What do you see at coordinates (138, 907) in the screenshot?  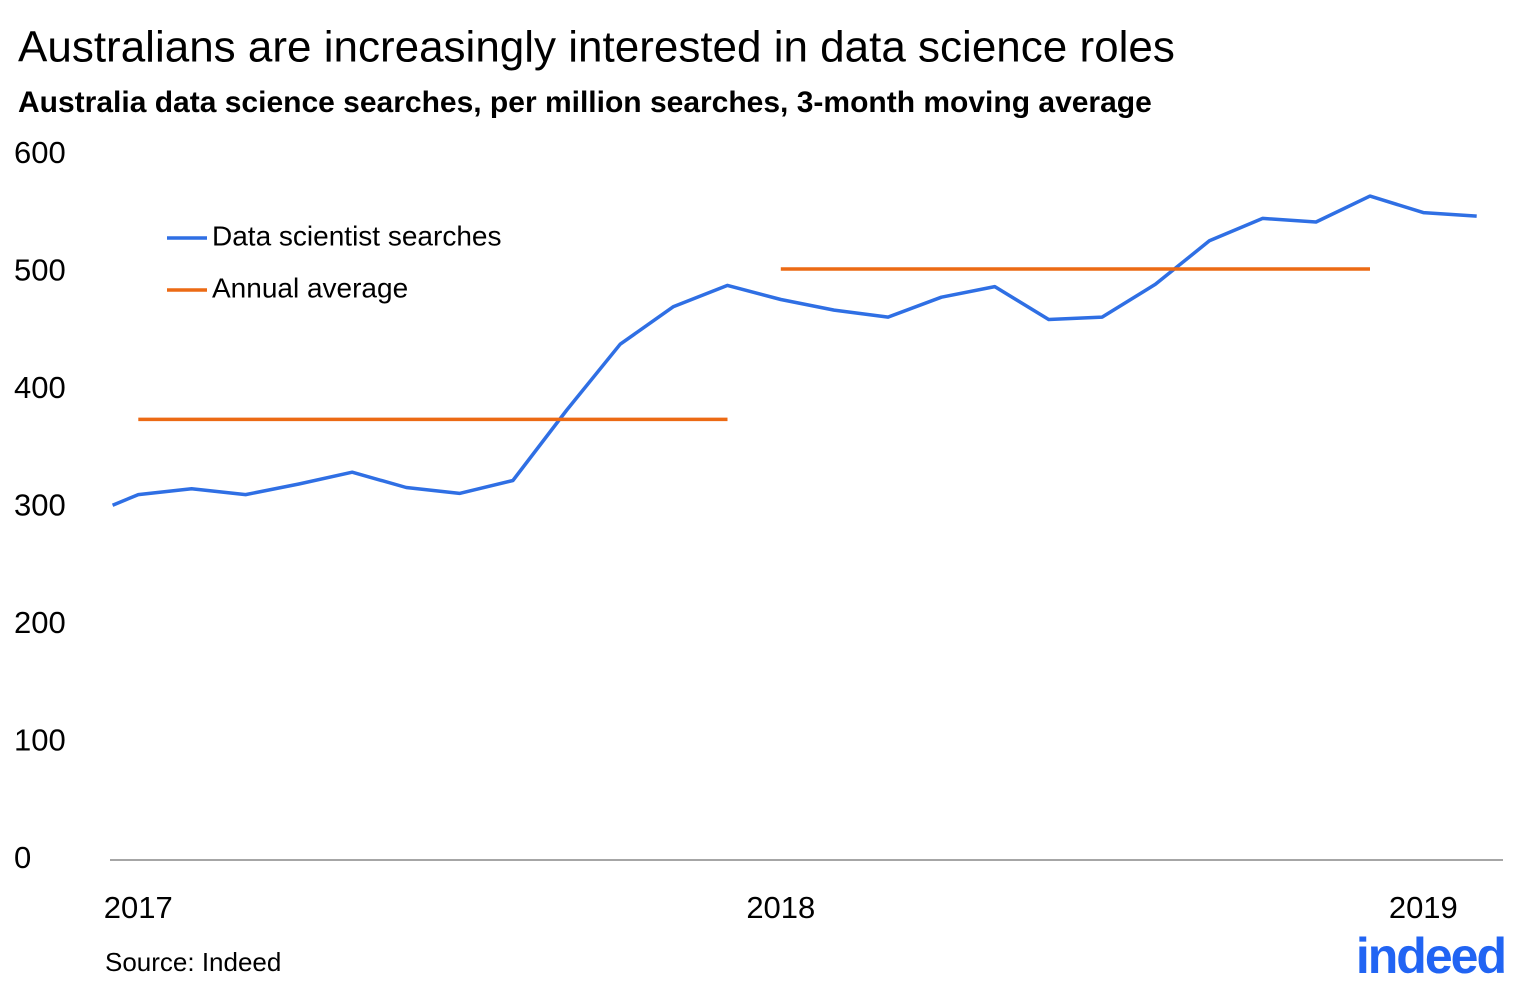 I see `x-tick-label: 2017` at bounding box center [138, 907].